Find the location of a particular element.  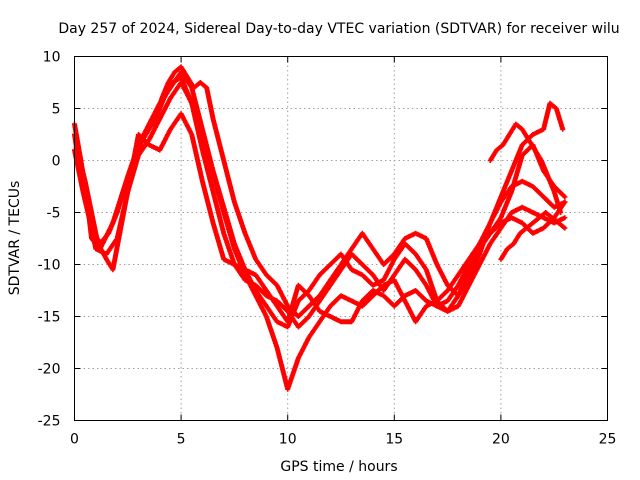

y-tick-label: -15 is located at coordinates (49, 318).